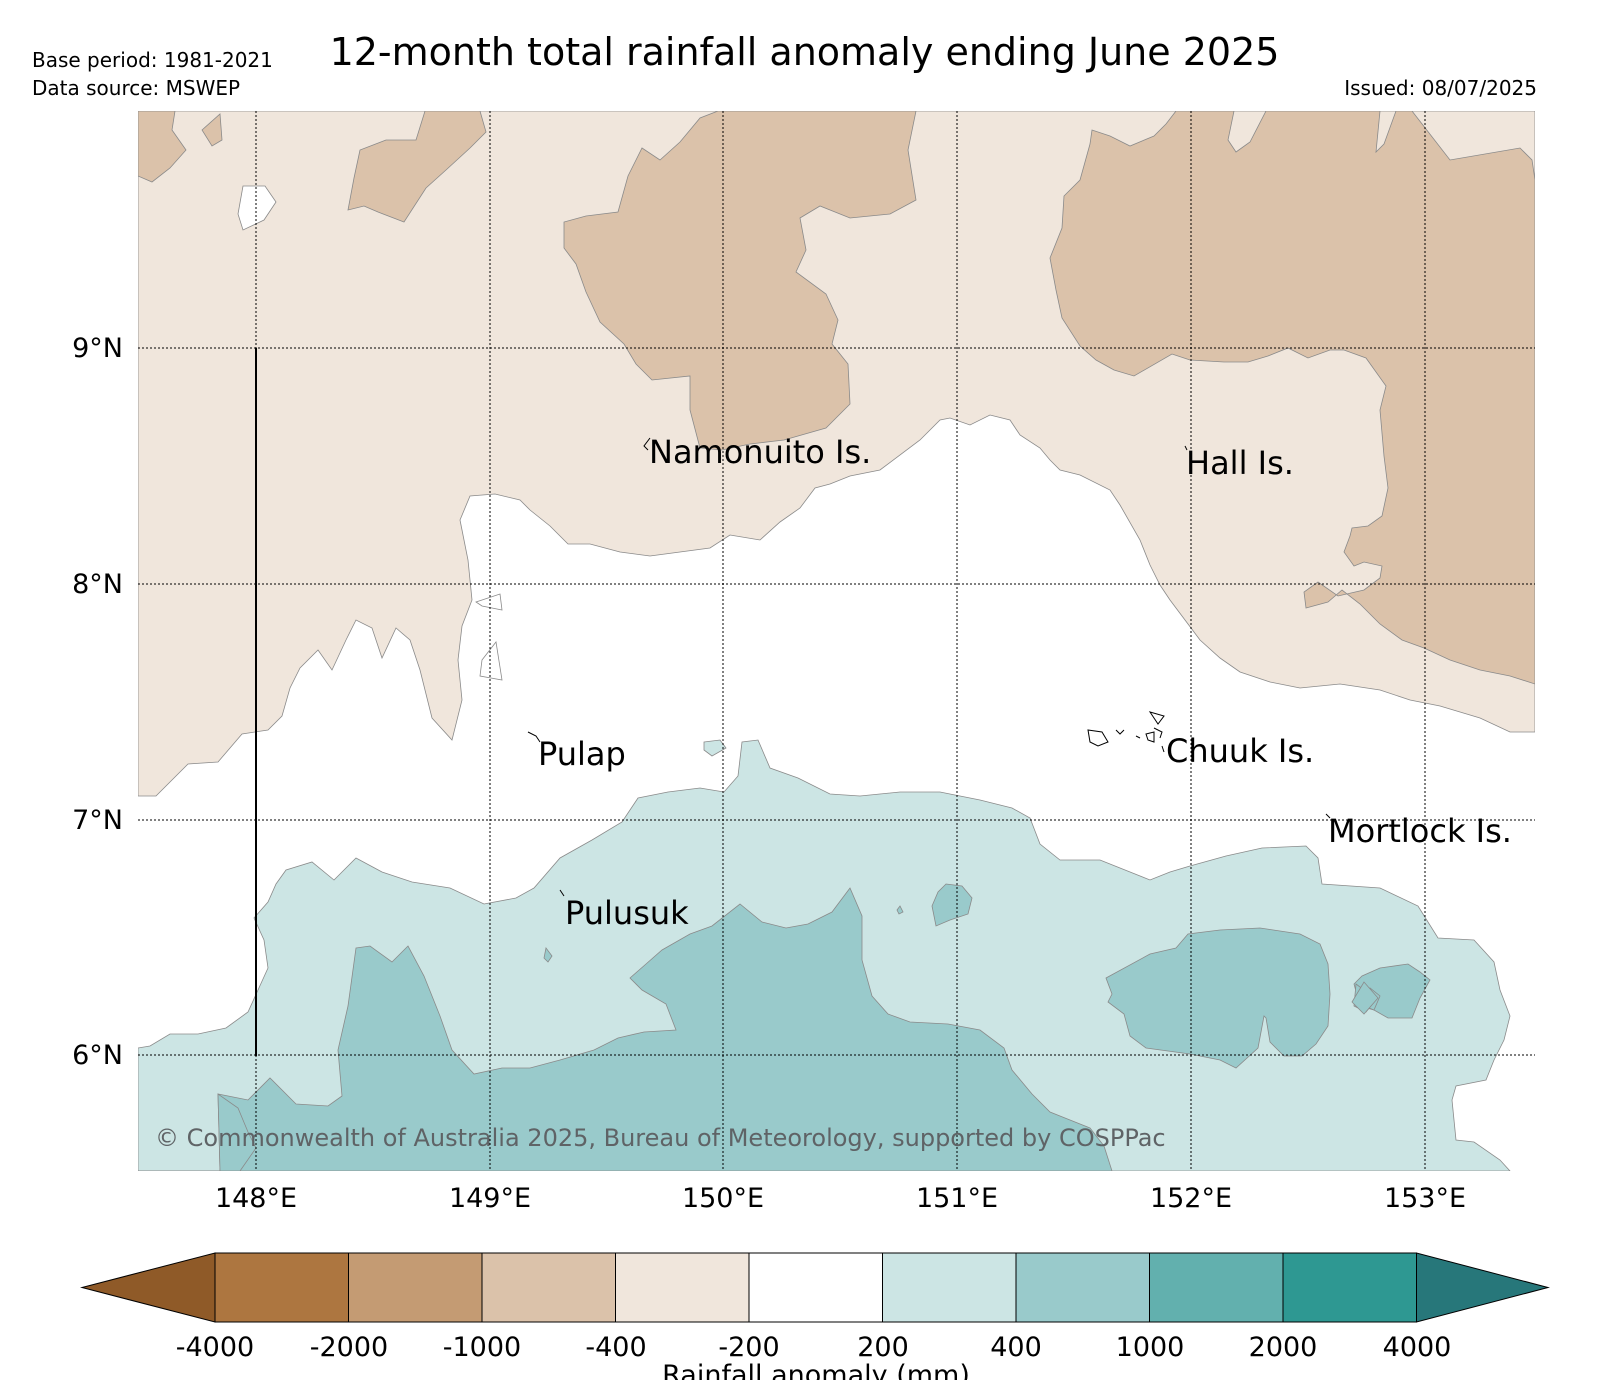 The height and width of the screenshot is (1380, 1609). I want to click on place-label-pulusuk: Pulusuk, so click(627, 913).